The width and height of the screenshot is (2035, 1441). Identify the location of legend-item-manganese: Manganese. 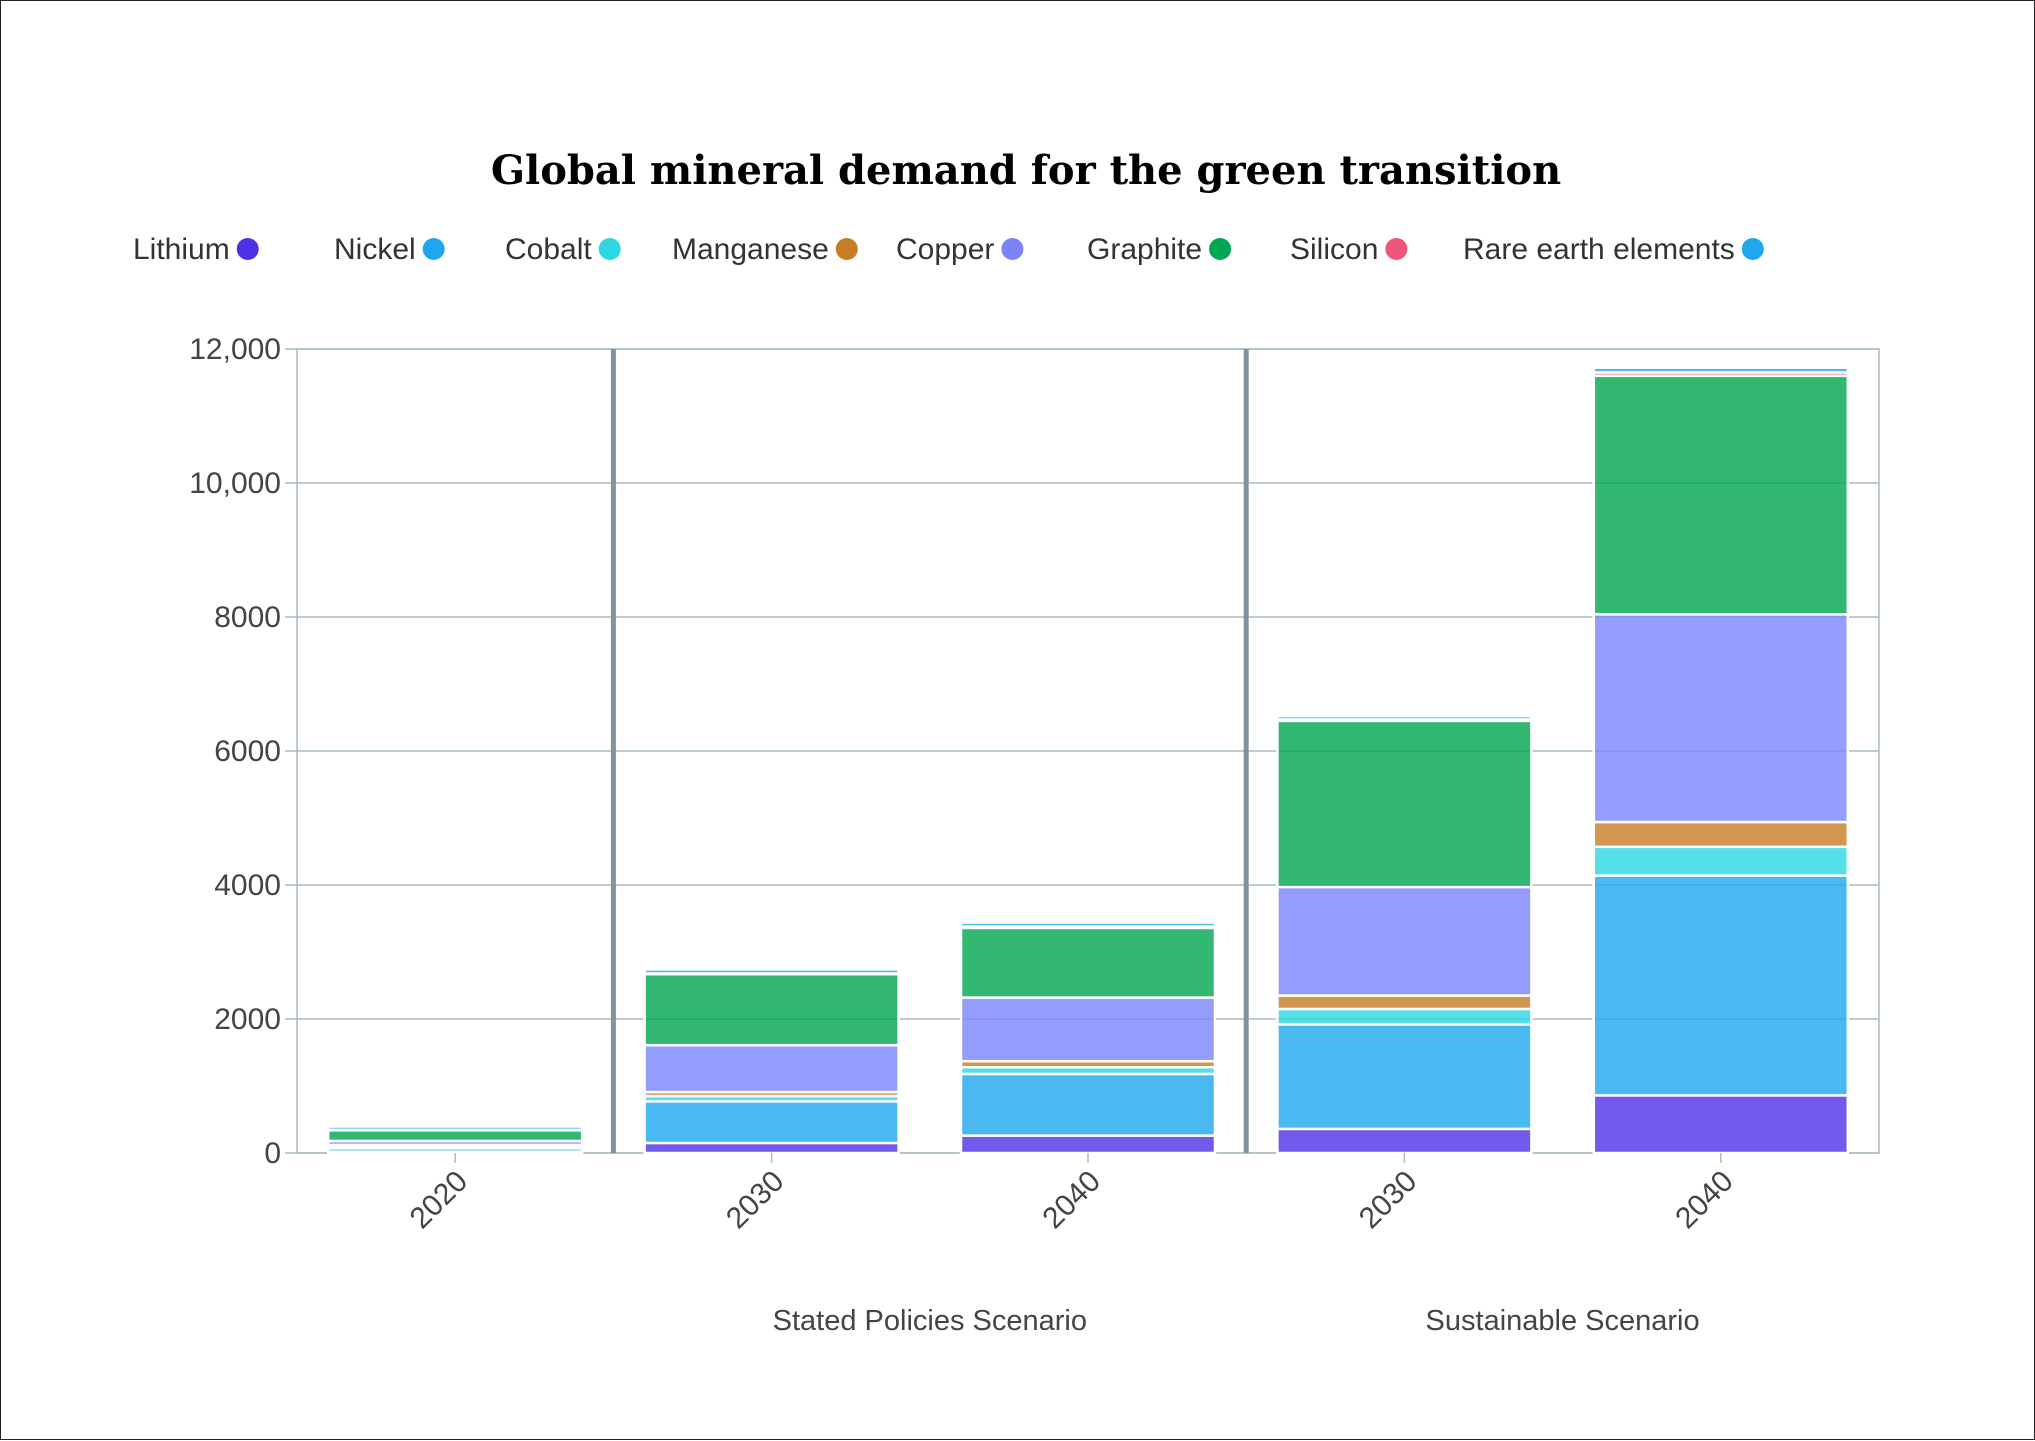
(765, 249).